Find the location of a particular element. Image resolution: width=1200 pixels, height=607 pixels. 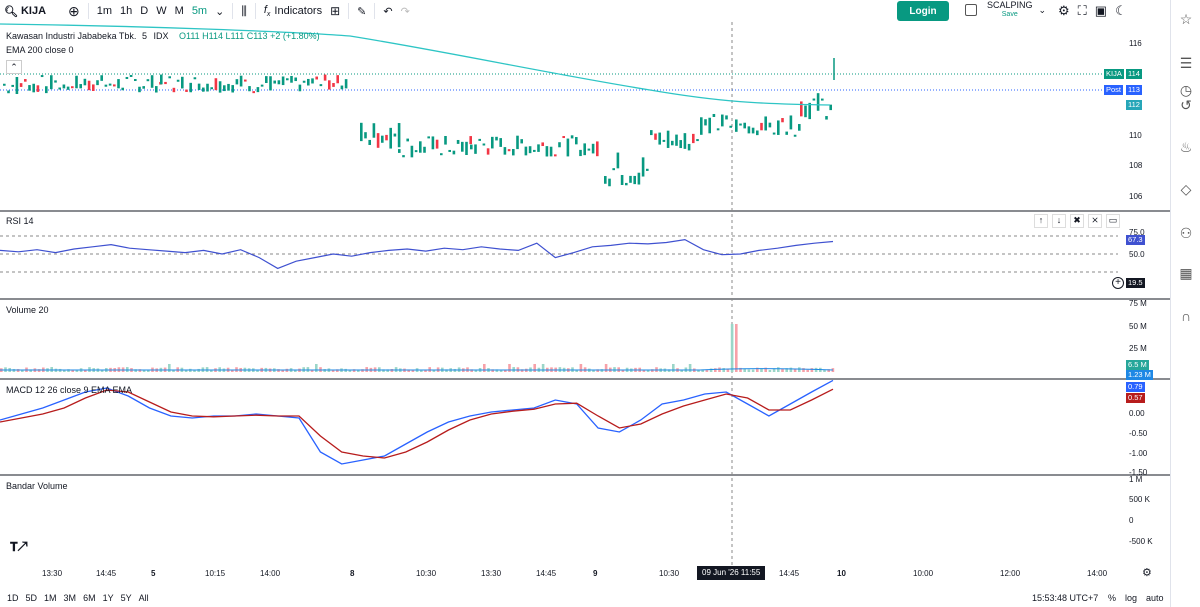

range-1m: 1M is located at coordinates (50, 597).